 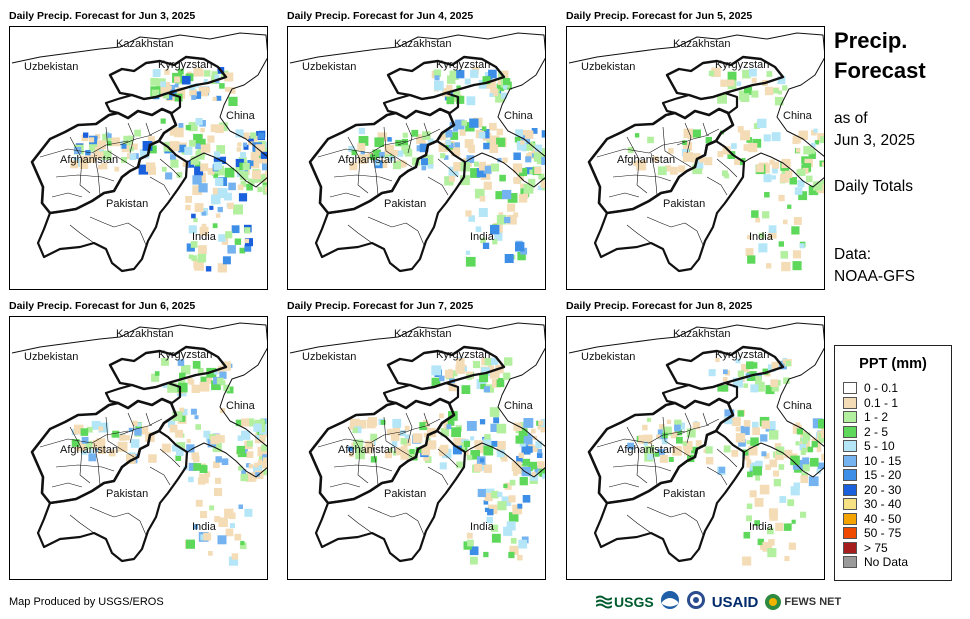 I want to click on map-credit: Map Produced by USGS/EROS, so click(x=86, y=602).